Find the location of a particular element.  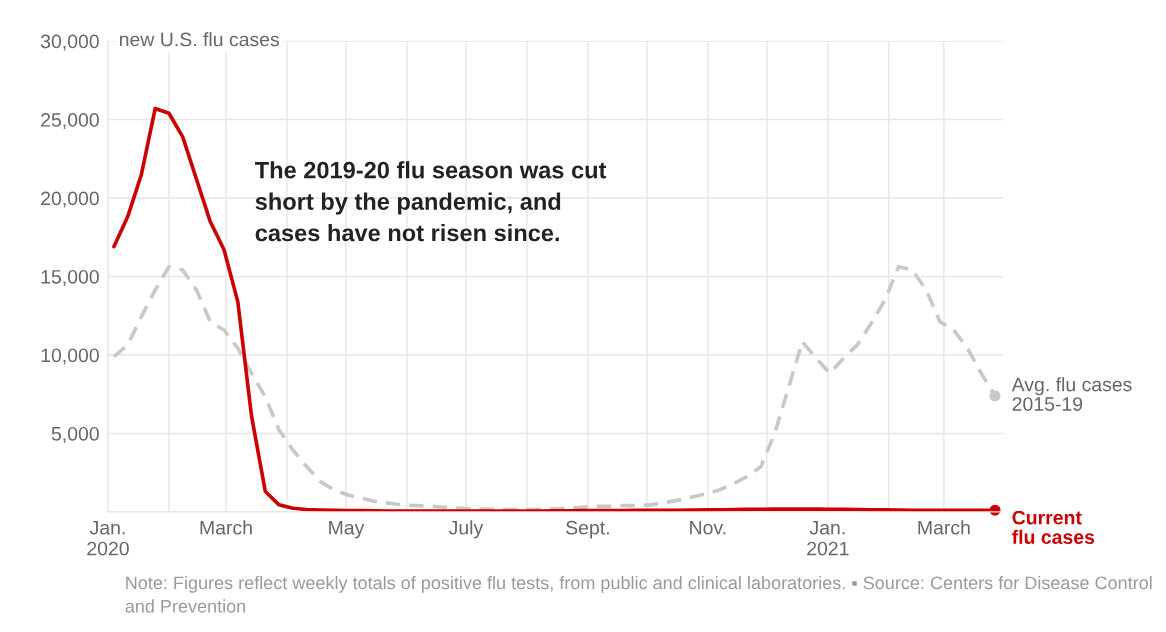

y-axis-title: new U.S. flu cases is located at coordinates (200, 39).